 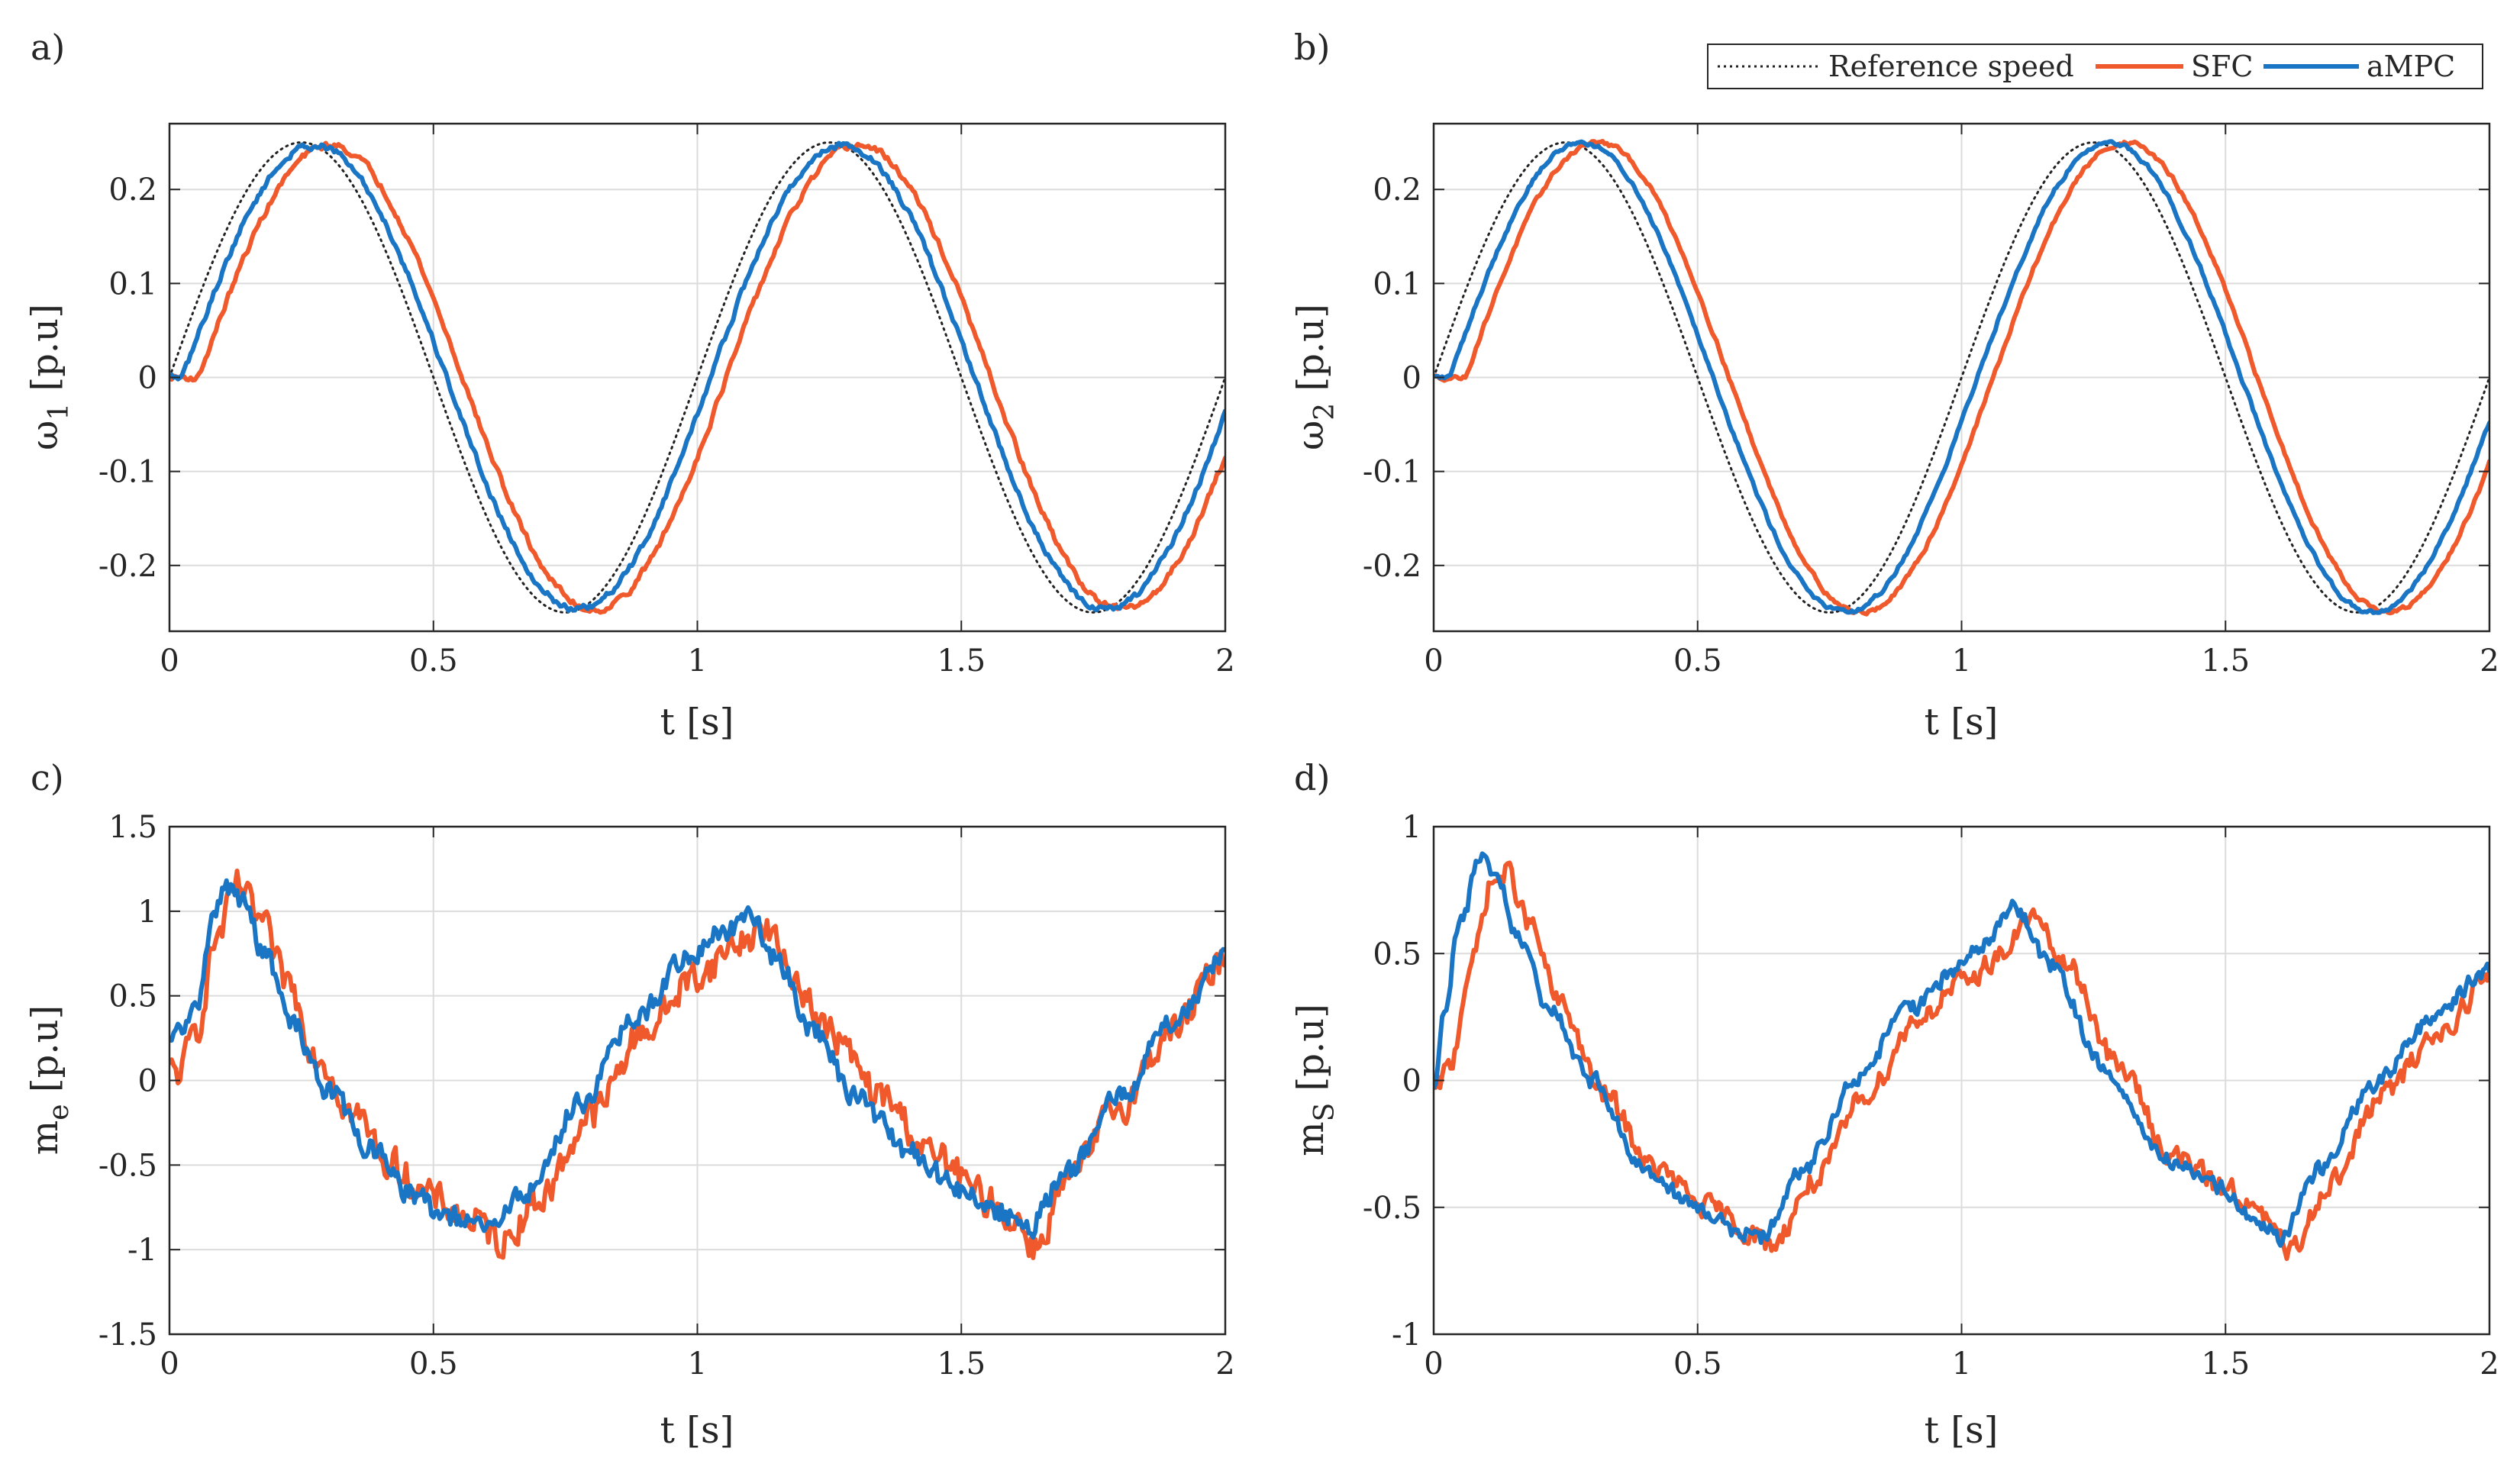 What do you see at coordinates (1312, 777) in the screenshot?
I see `panel-label: d)` at bounding box center [1312, 777].